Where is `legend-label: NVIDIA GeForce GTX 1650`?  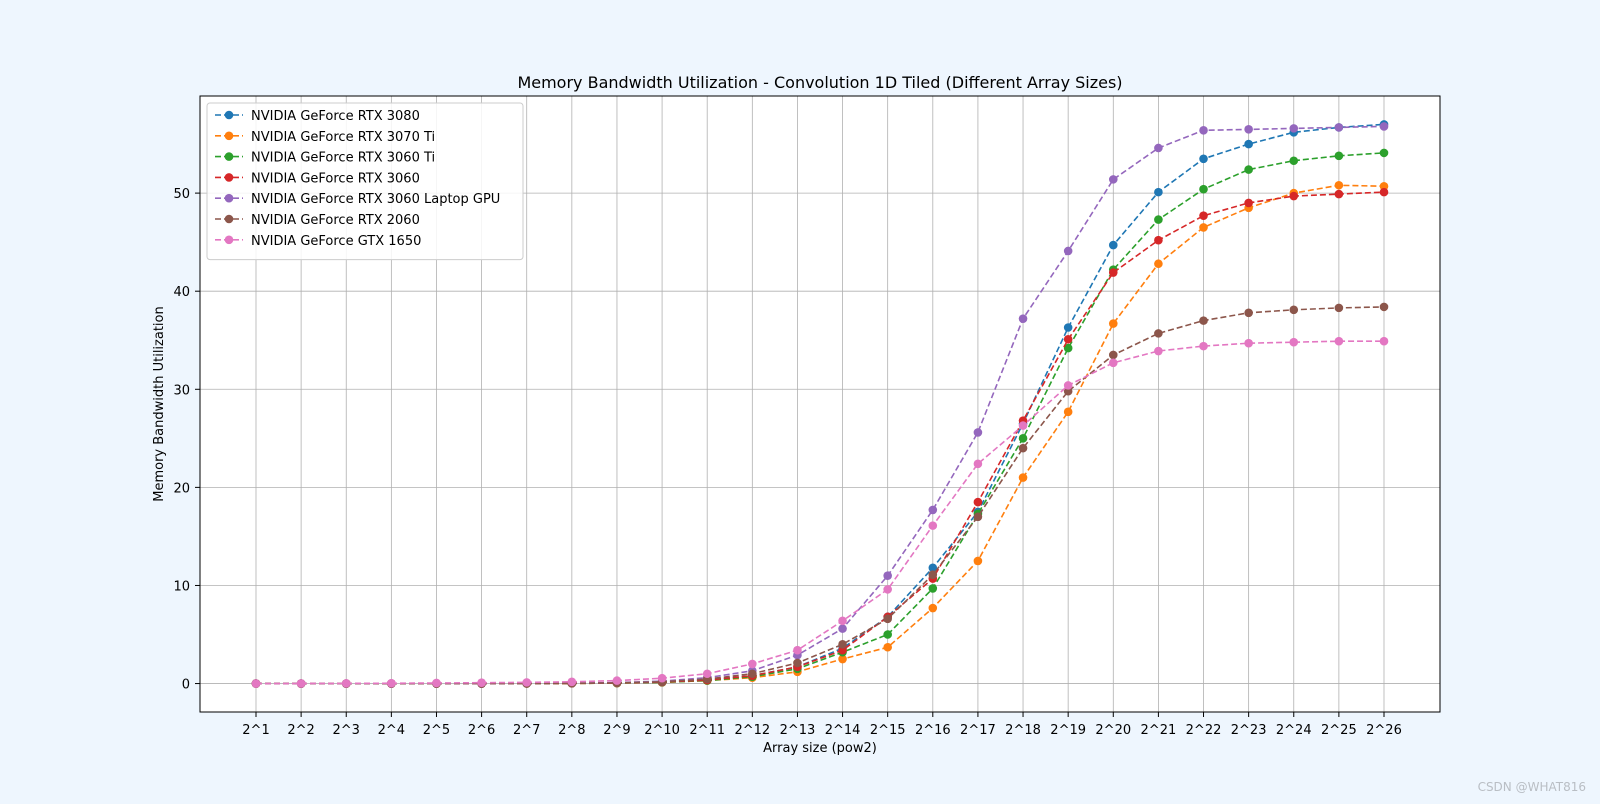
legend-label: NVIDIA GeForce GTX 1650 is located at coordinates (336, 241).